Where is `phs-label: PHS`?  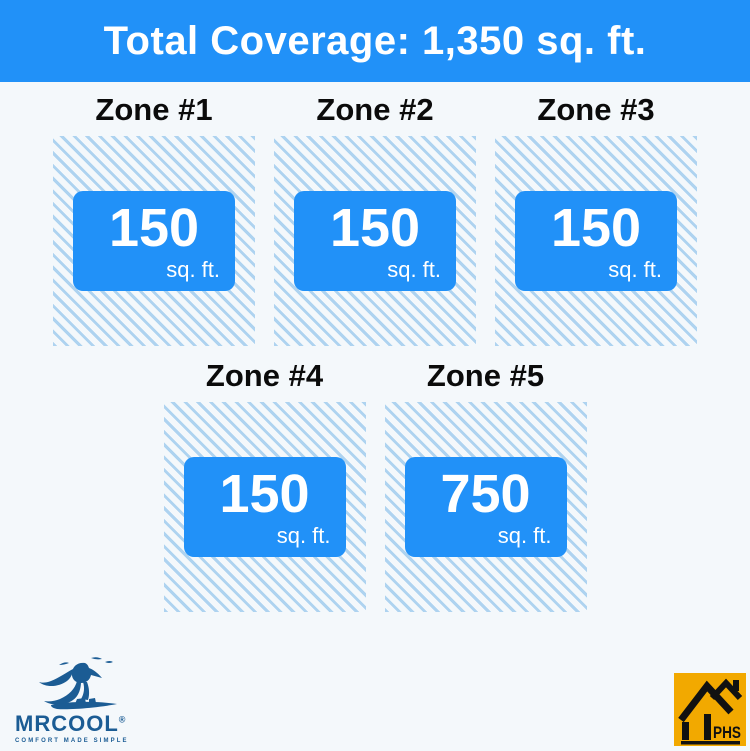 phs-label: PHS is located at coordinates (727, 732).